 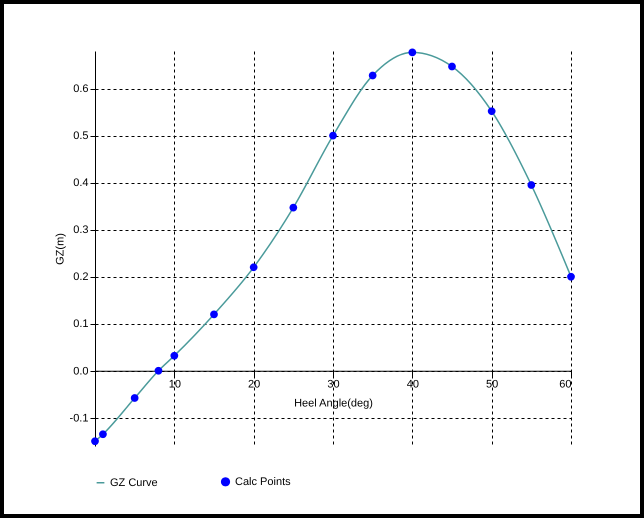 I want to click on y-tick-label: 0.5, so click(x=80, y=136).